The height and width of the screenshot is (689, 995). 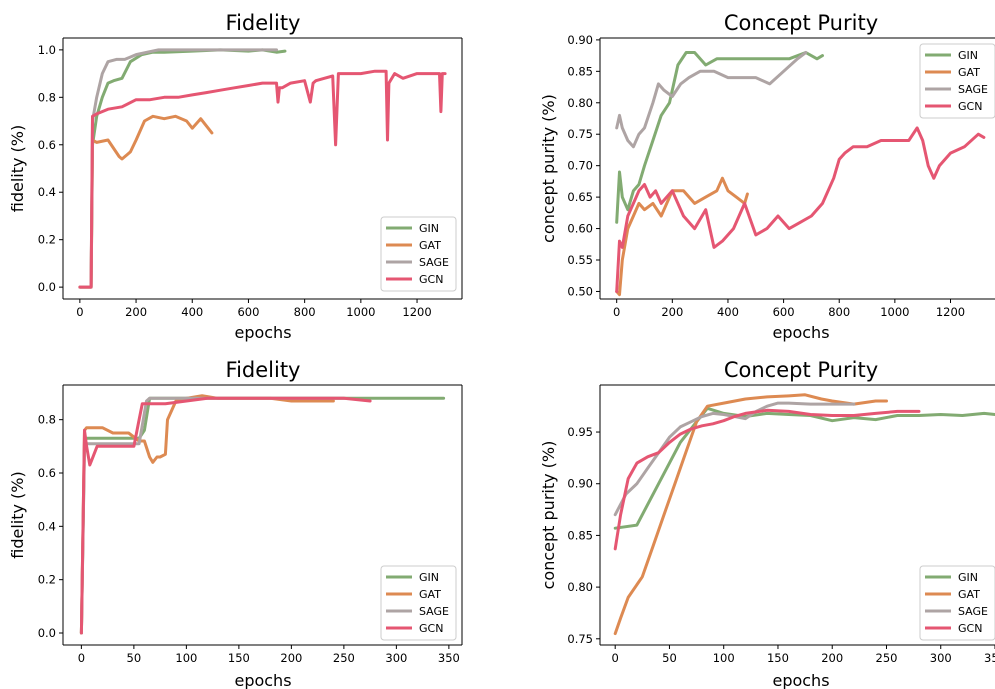 I want to click on y-tick-label: 0.95, so click(x=580, y=432).